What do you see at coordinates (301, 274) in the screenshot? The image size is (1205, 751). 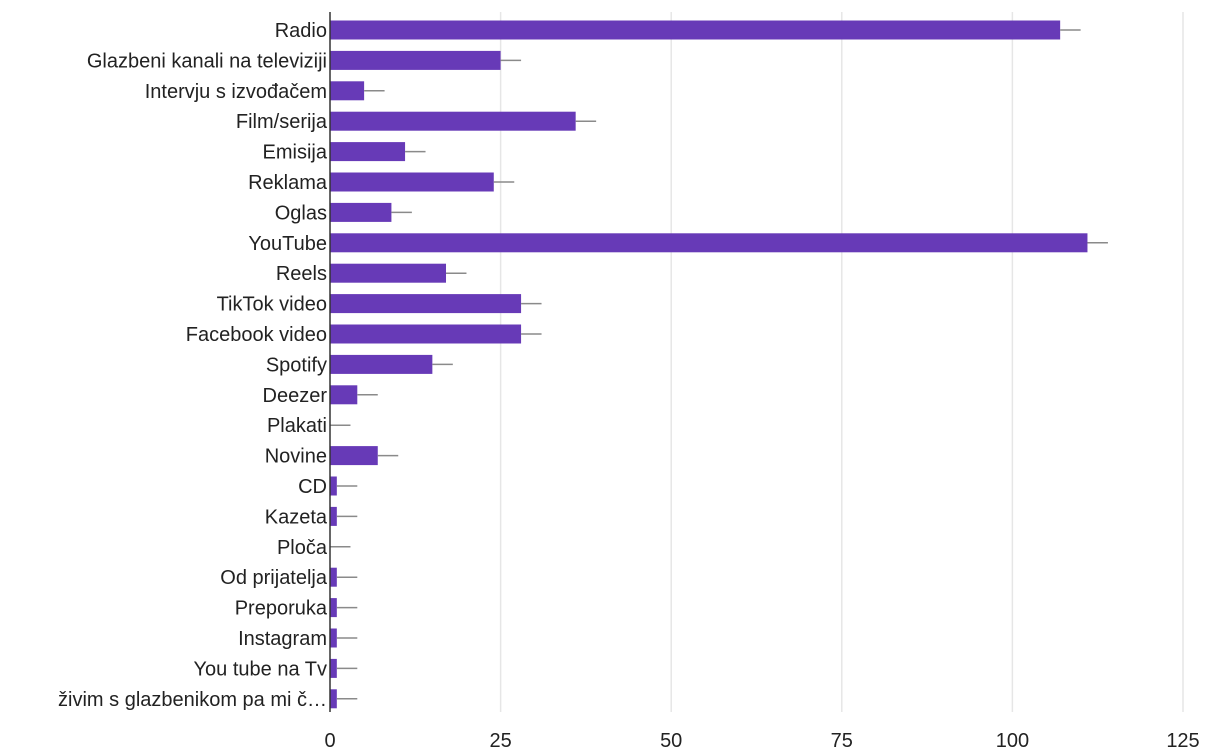 I see `category-label: Reels` at bounding box center [301, 274].